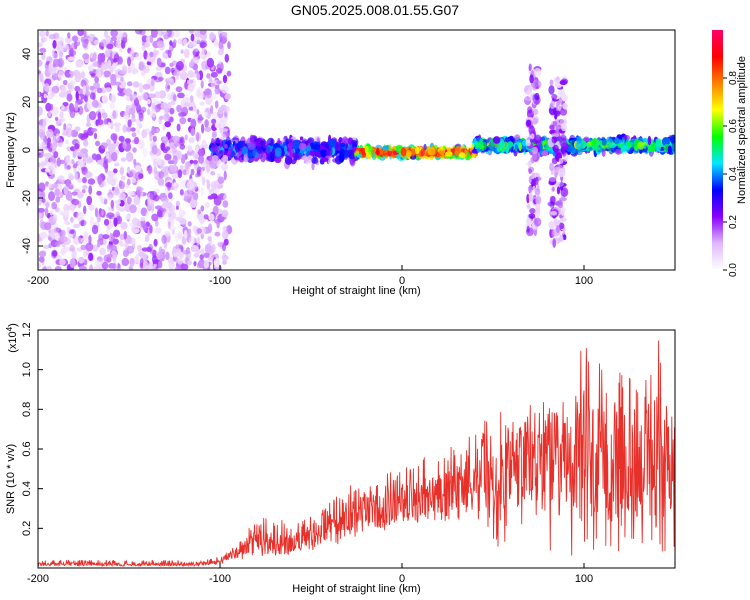 This screenshot has width=750, height=600. Describe the element at coordinates (27, 488) in the screenshot. I see `snr-y-tick-label: 0.4` at that location.